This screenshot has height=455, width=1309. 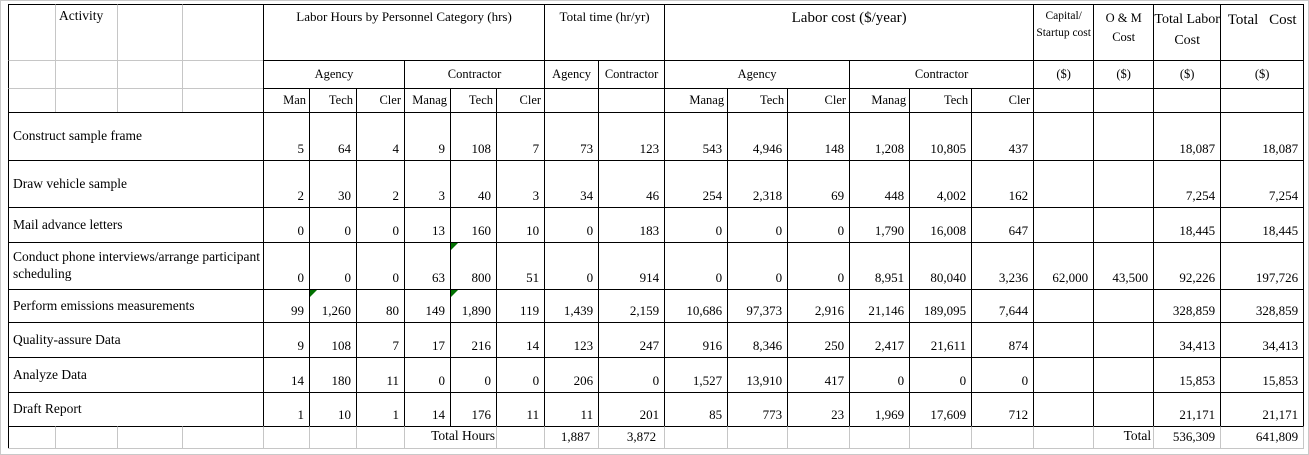 I want to click on time-cell: 34, so click(x=571, y=183).